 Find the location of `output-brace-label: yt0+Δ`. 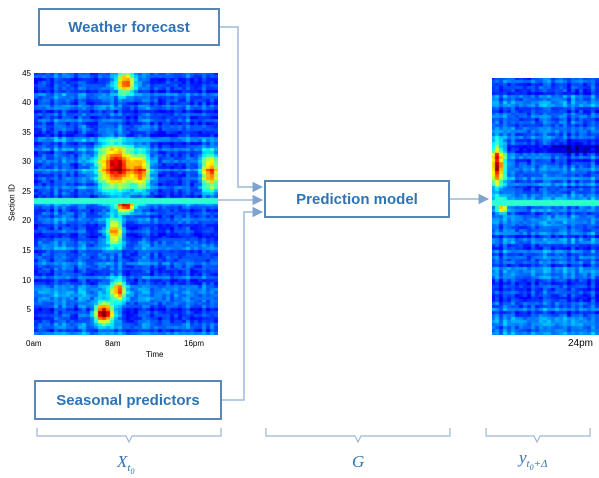

output-brace-label: yt0+Δ is located at coordinates (533, 460).